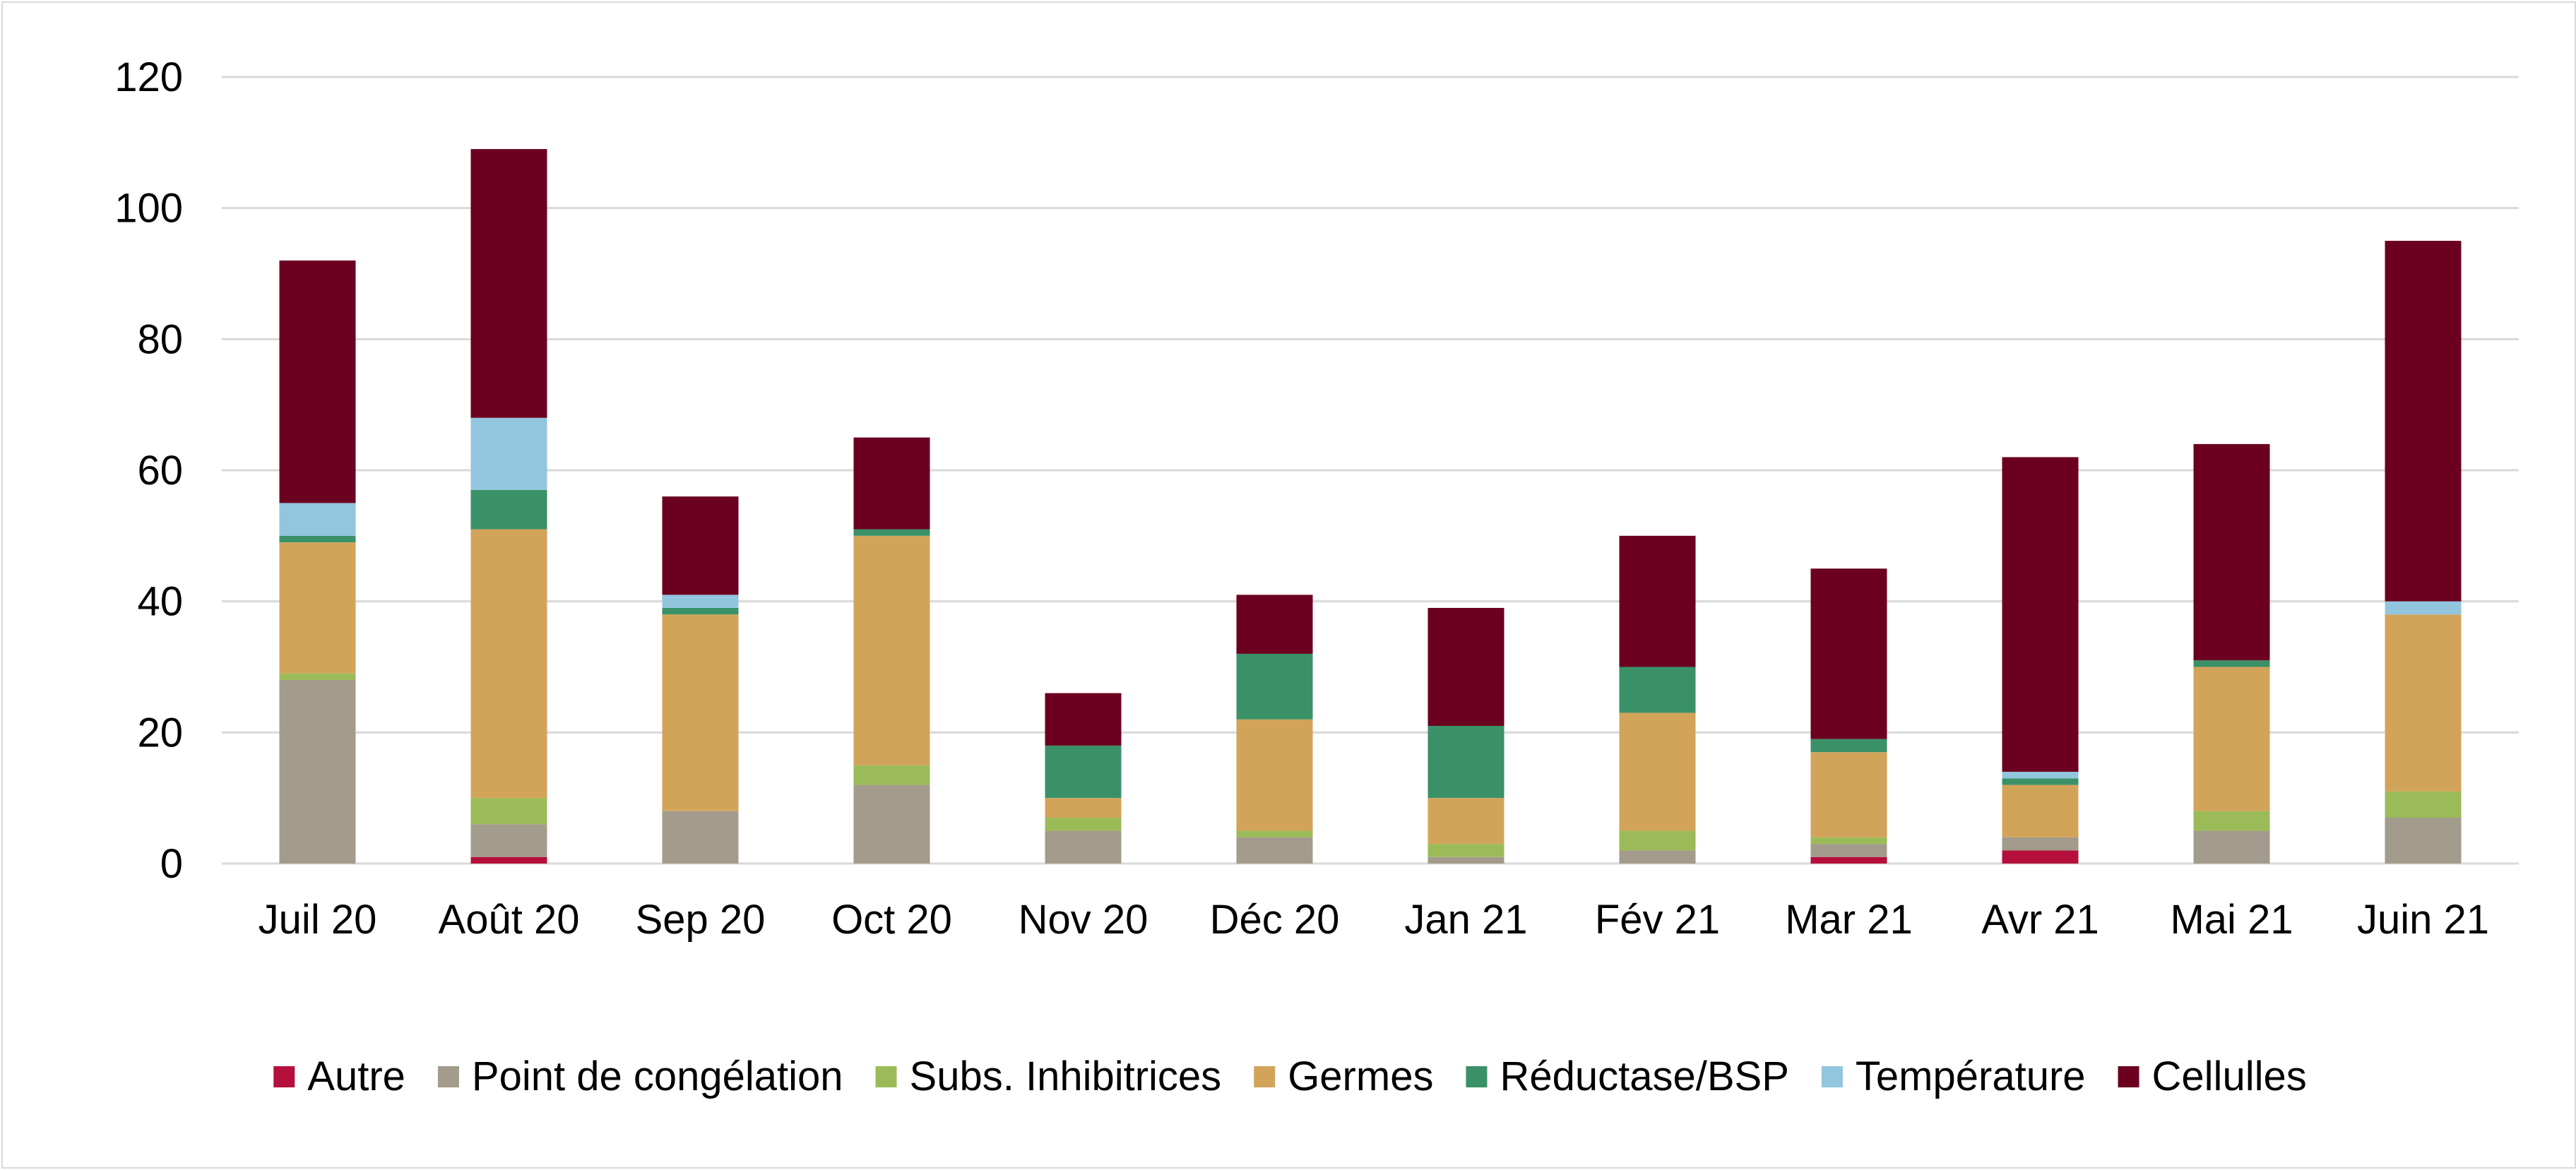 The image size is (2576, 1170). I want to click on y-tick-label: 40, so click(160, 602).